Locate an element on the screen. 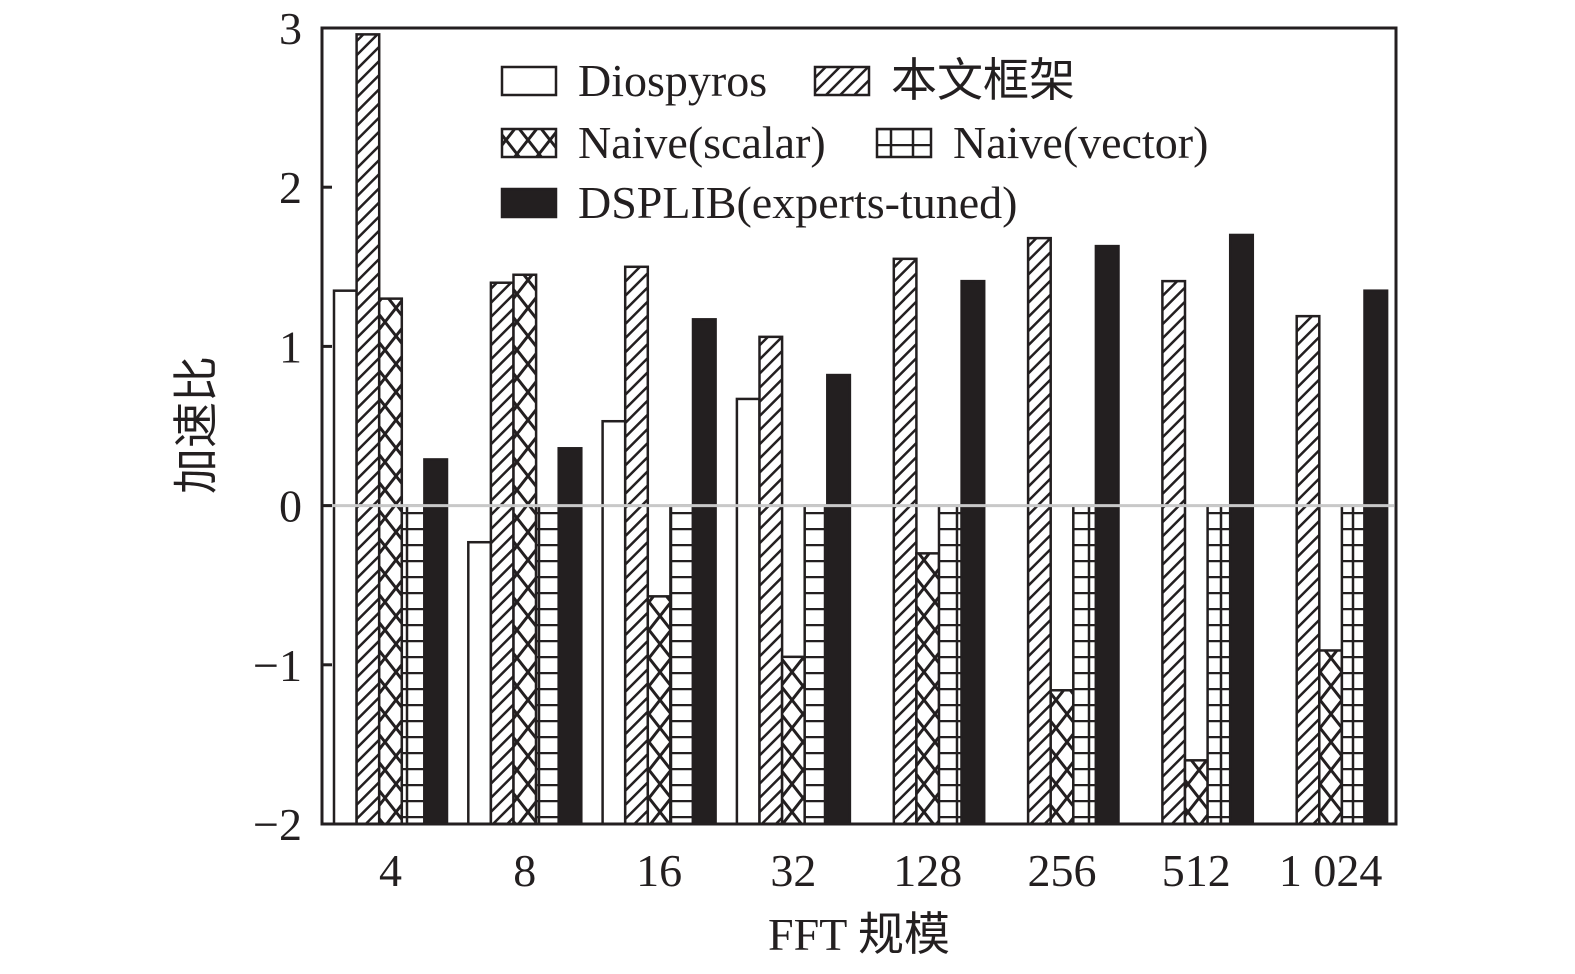 This screenshot has width=1575, height=974. bar--4 is located at coordinates (905, 541).